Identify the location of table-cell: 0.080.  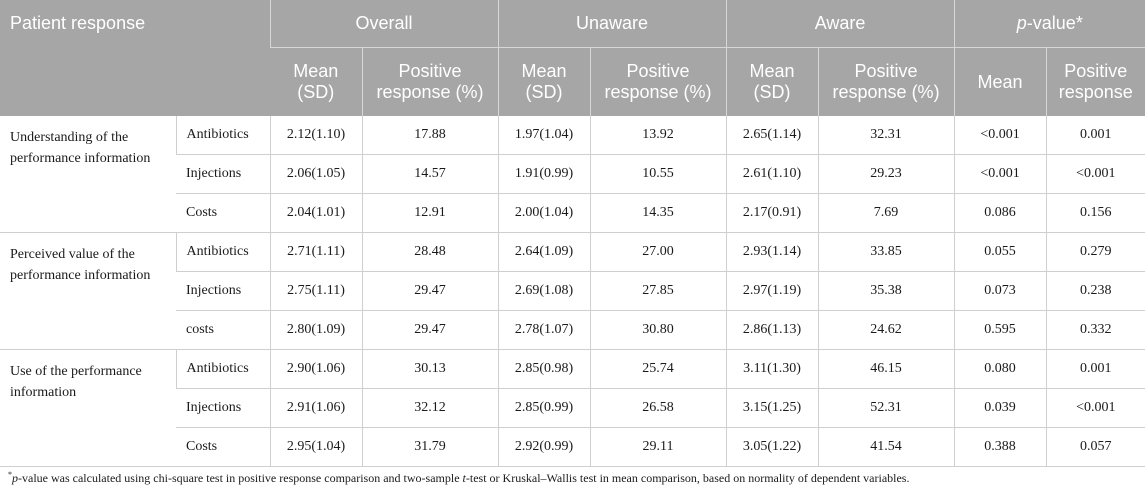
(1000, 369).